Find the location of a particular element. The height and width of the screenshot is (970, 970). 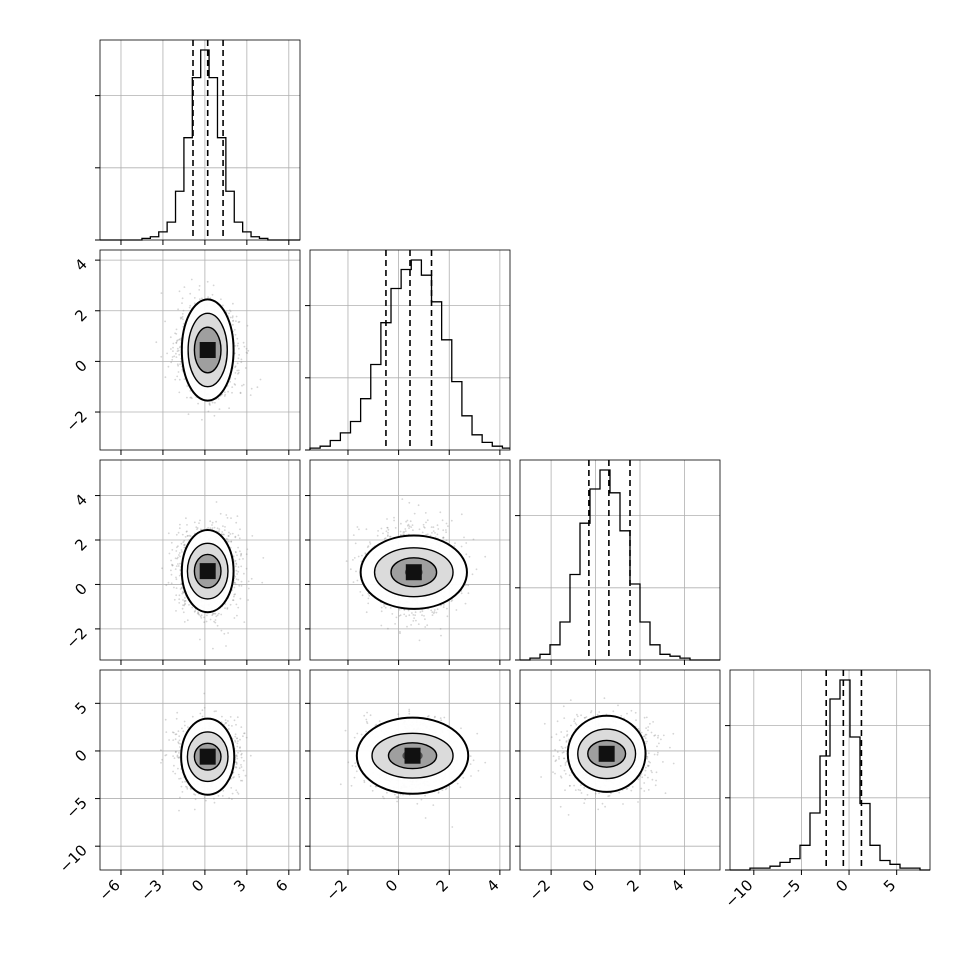

panel-frame is located at coordinates (410, 350).